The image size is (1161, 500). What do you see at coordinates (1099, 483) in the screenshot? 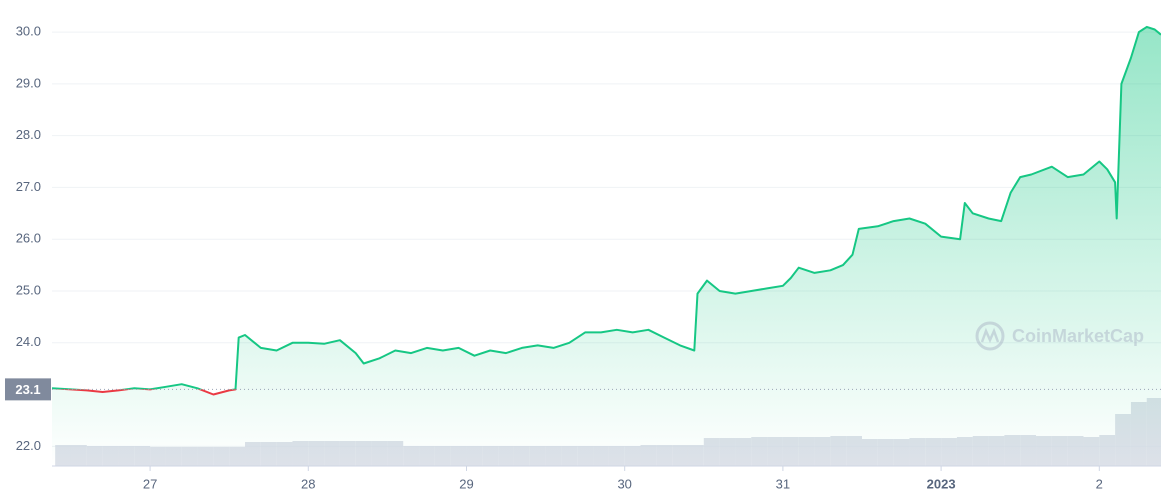
I see `x-tick-label: 2` at bounding box center [1099, 483].